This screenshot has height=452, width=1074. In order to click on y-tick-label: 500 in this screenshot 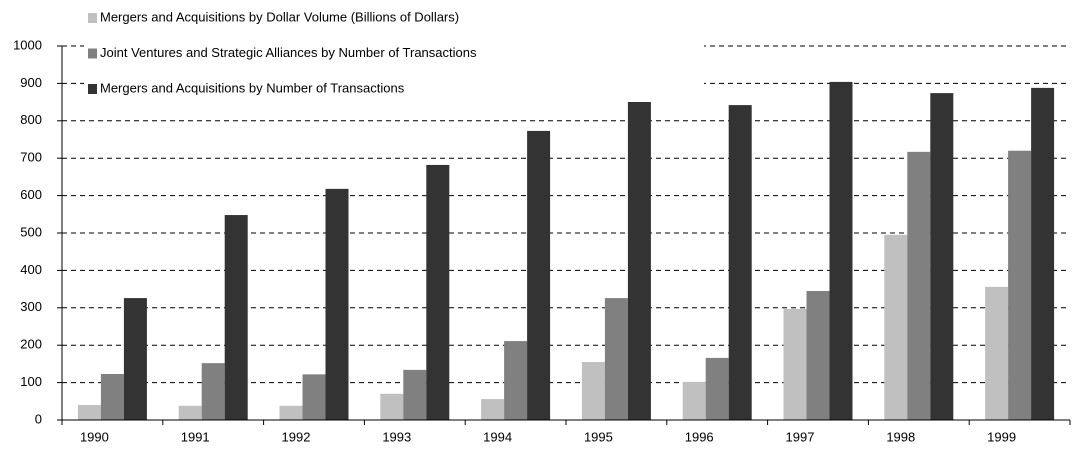, I will do `click(31, 231)`.